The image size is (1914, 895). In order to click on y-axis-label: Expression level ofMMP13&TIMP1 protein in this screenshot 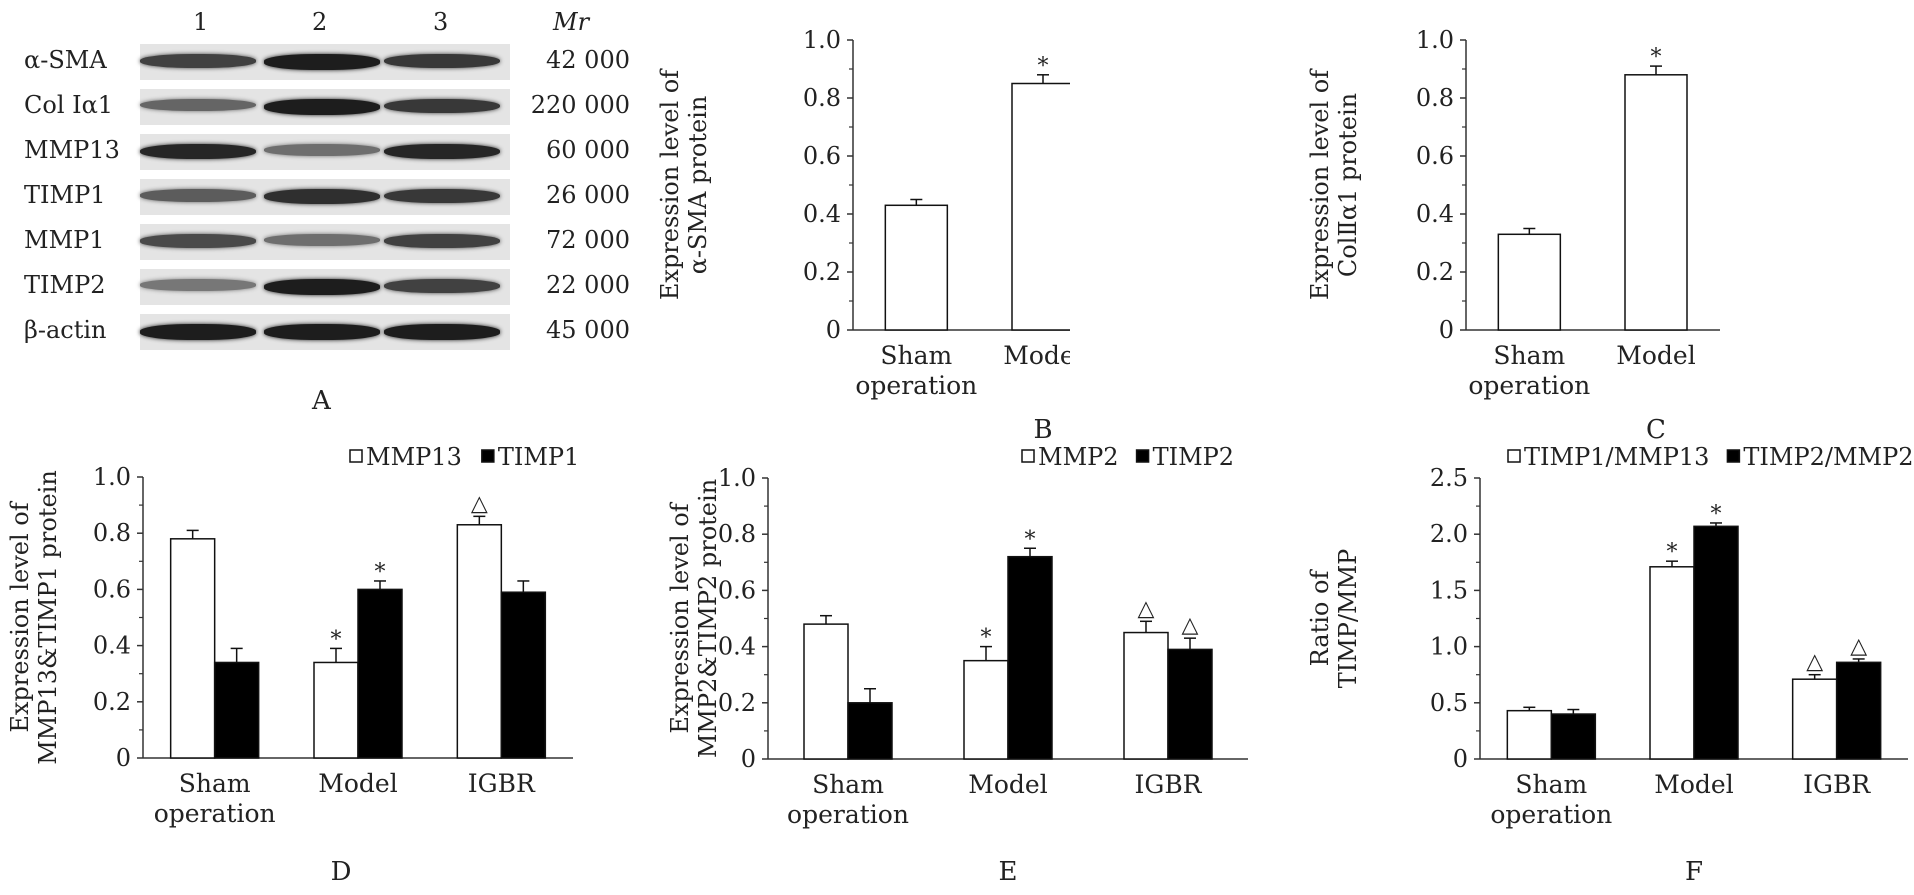, I will do `click(34, 617)`.